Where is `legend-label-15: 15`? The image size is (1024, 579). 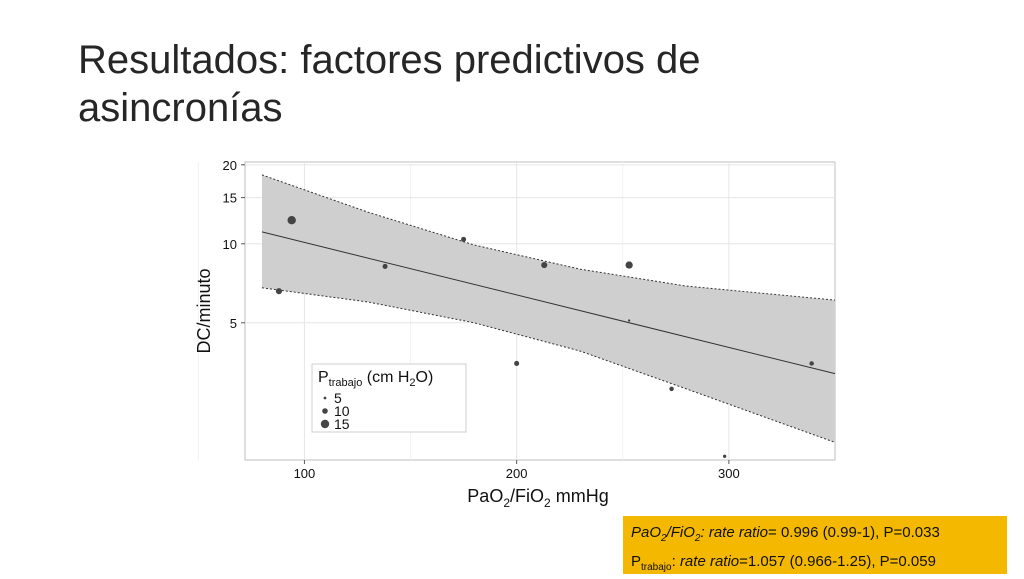 legend-label-15: 15 is located at coordinates (342, 424).